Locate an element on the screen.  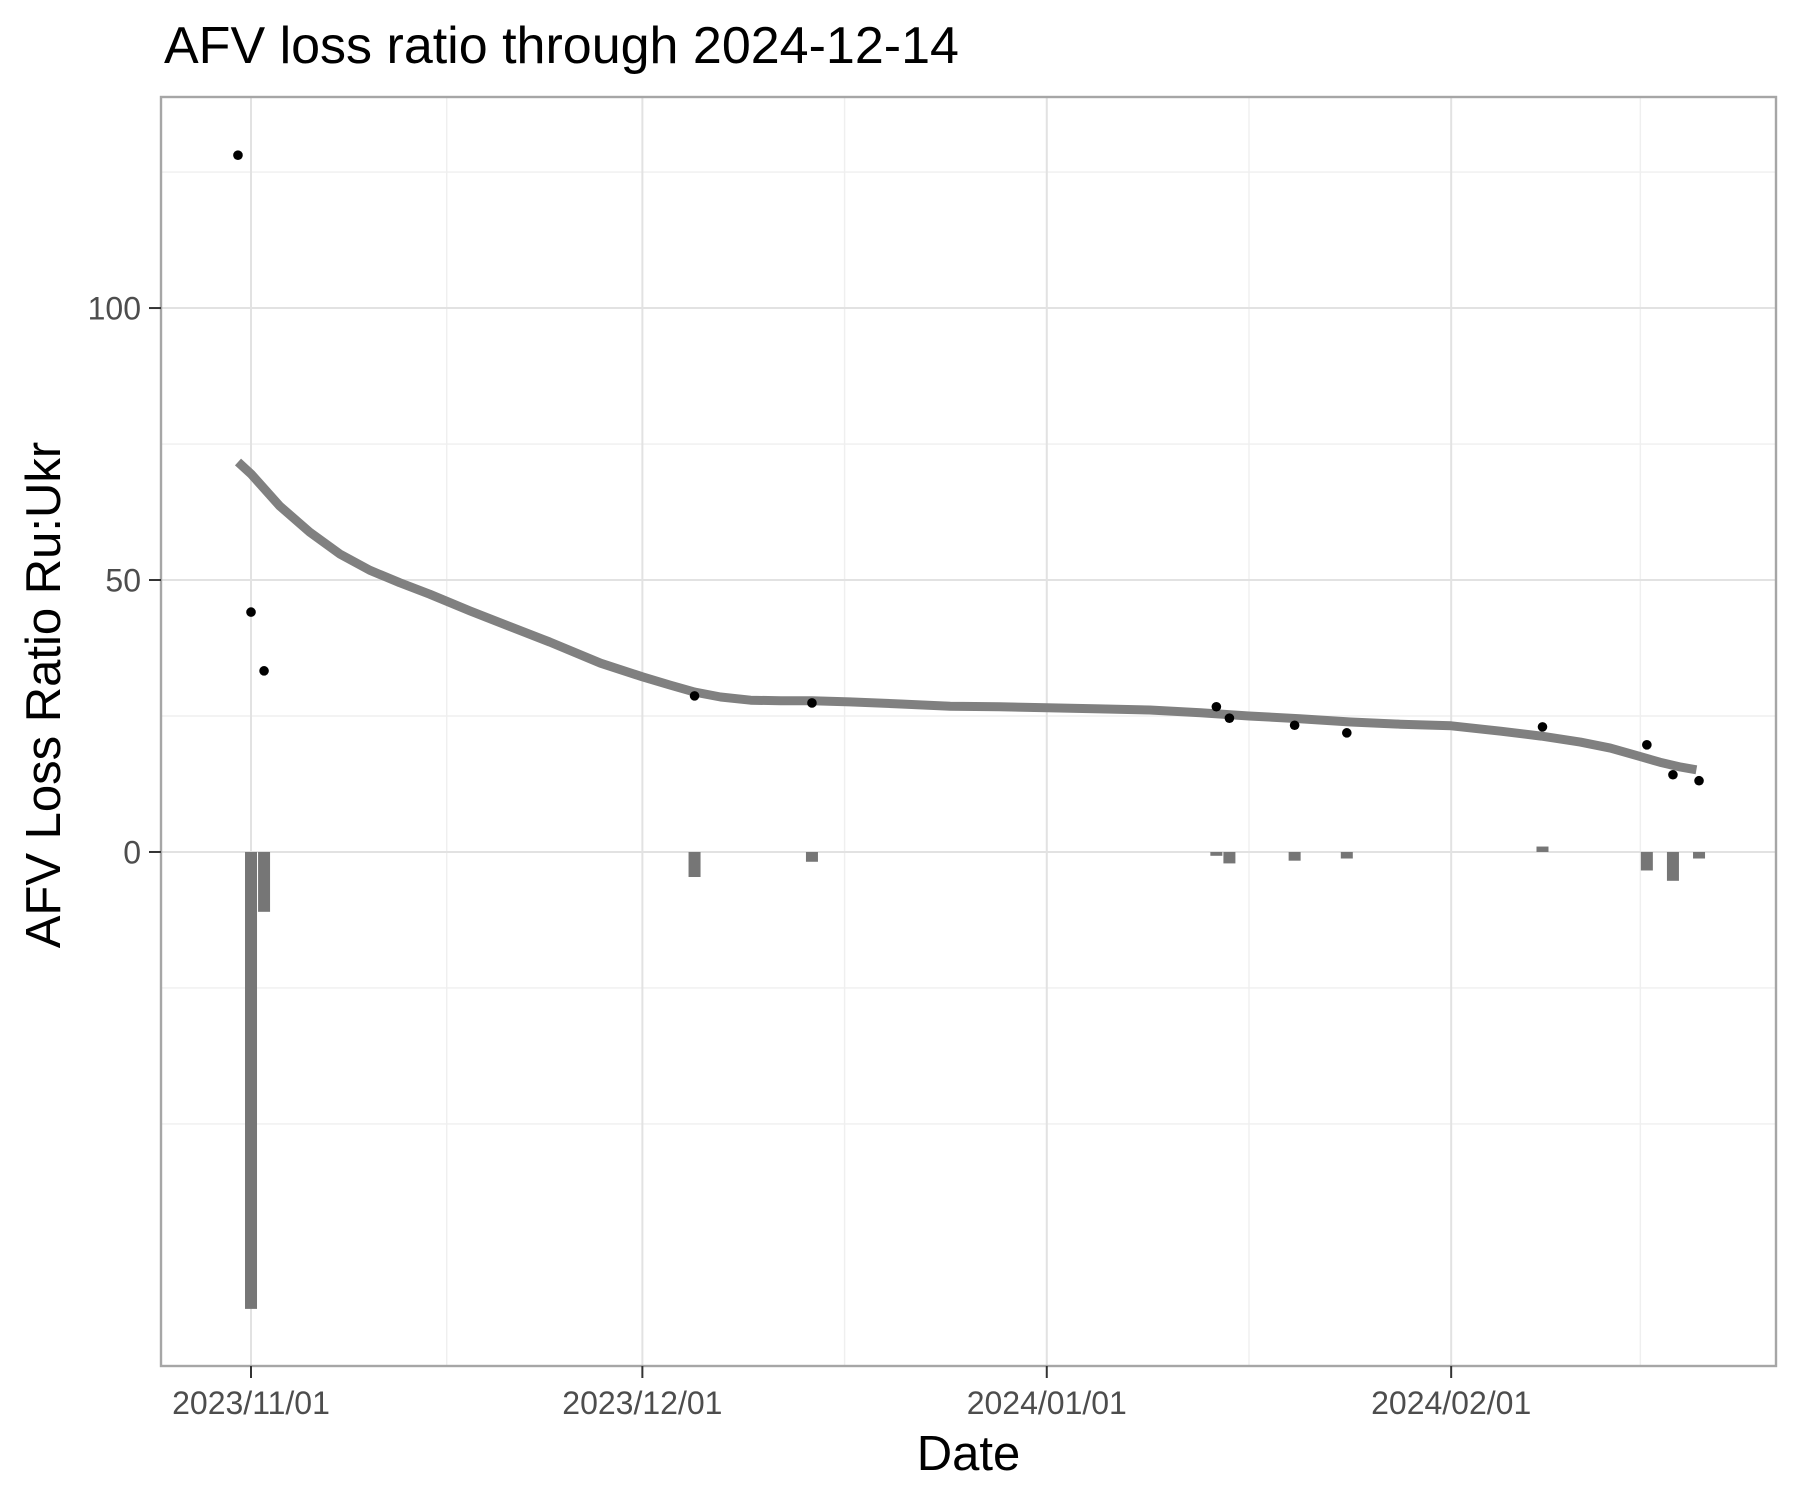
x-tick-label: 2023/12/01 is located at coordinates (642, 1403).